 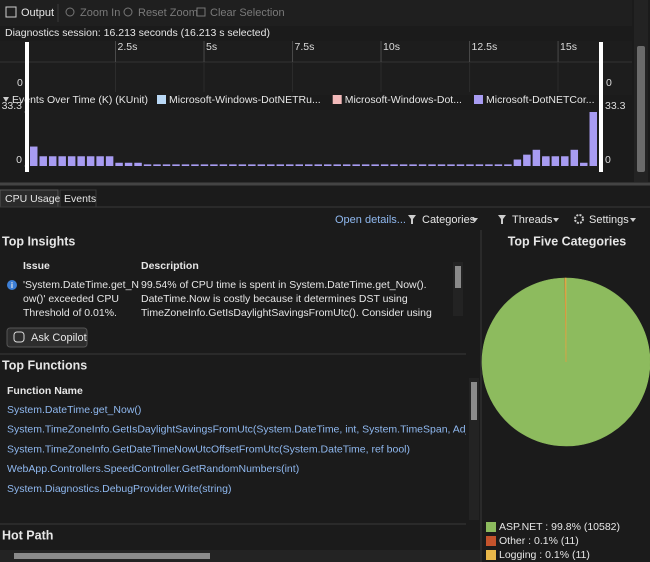 What do you see at coordinates (168, 13) in the screenshot?
I see `reset-zoom-button: Reset Zoom` at bounding box center [168, 13].